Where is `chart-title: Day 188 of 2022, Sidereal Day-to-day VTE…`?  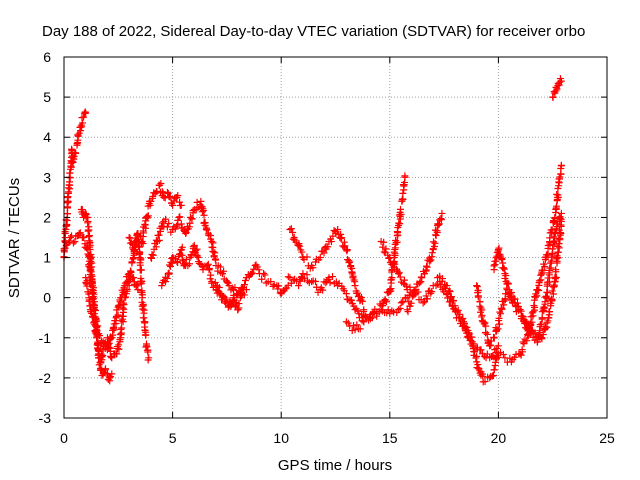 chart-title: Day 188 of 2022, Sidereal Day-to-day VTE… is located at coordinates (313, 31).